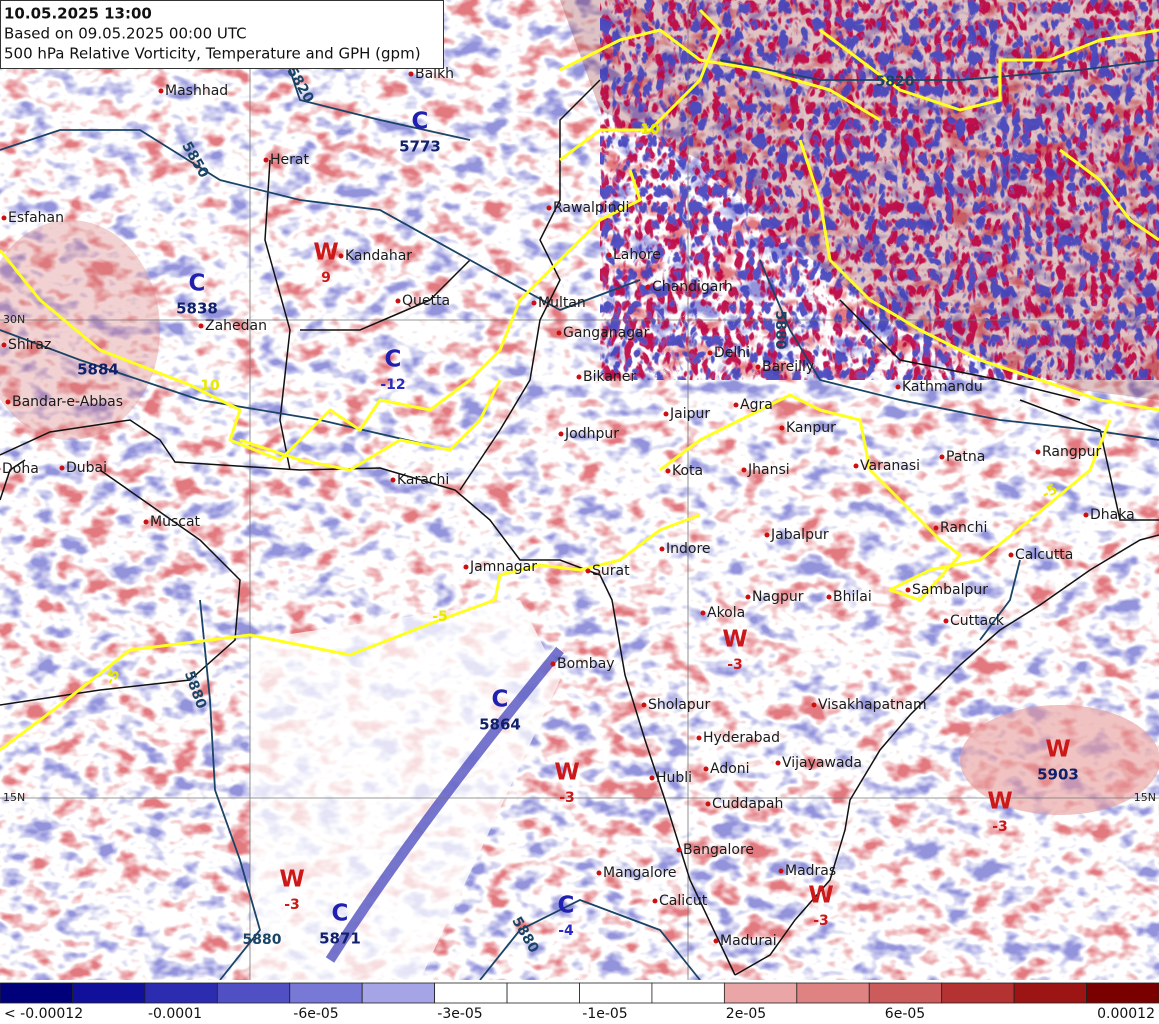 The width and height of the screenshot is (1159, 1024). I want to click on center-value: 9, so click(326, 278).